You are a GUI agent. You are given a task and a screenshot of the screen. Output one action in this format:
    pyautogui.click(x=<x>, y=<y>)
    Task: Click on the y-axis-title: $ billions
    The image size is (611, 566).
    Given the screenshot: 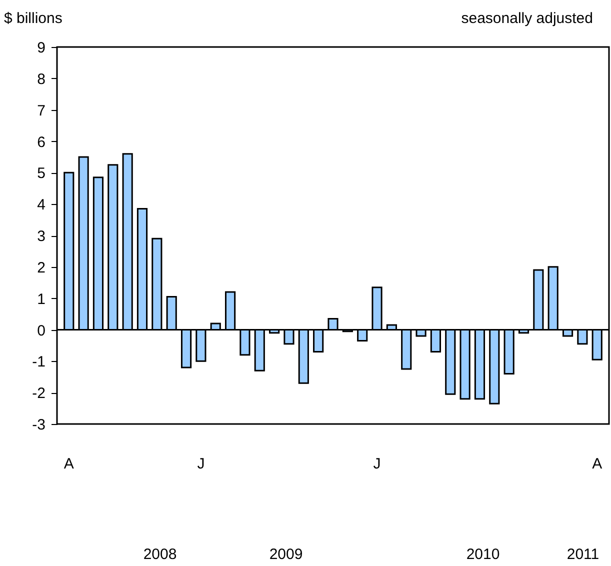 What is the action you would take?
    pyautogui.click(x=33, y=18)
    